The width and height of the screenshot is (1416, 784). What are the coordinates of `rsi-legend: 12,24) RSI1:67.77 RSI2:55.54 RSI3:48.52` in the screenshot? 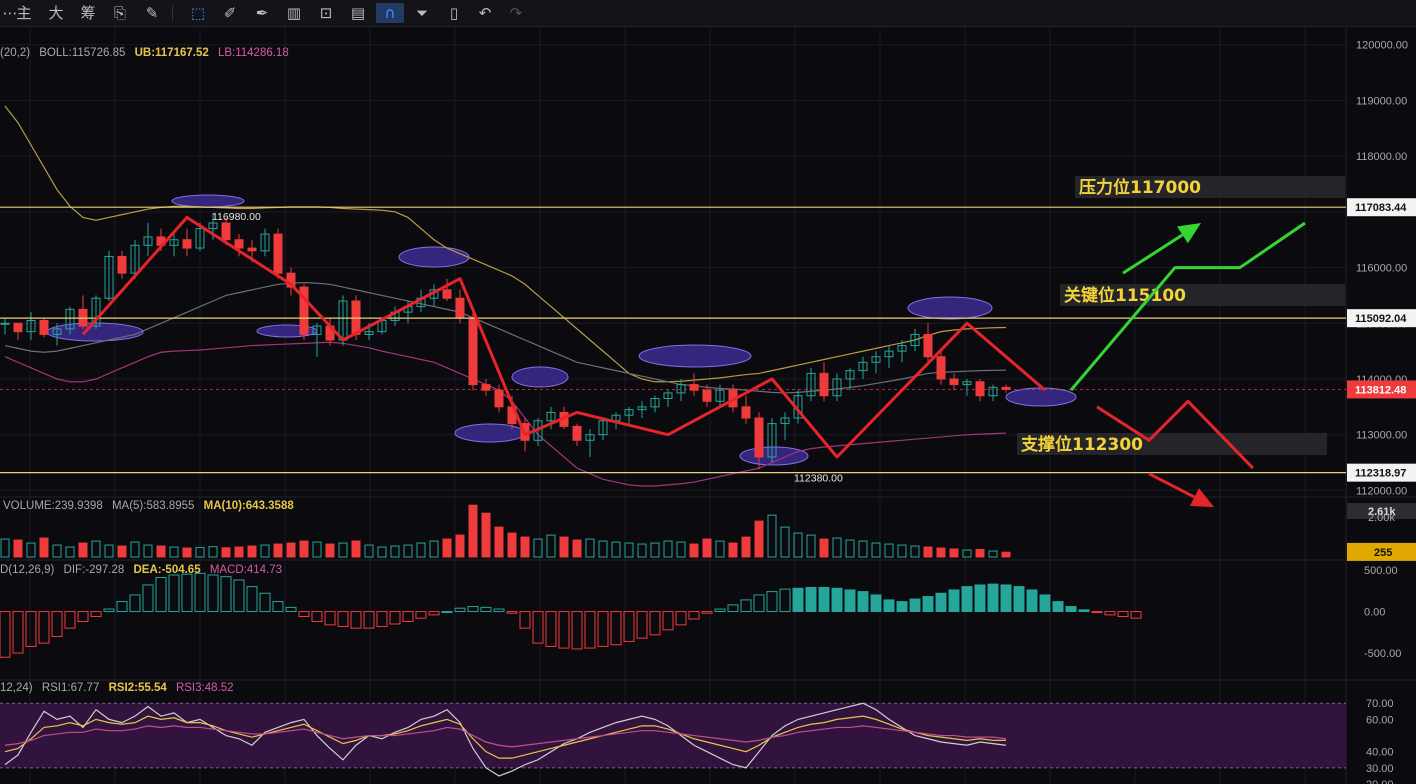 It's located at (120, 688).